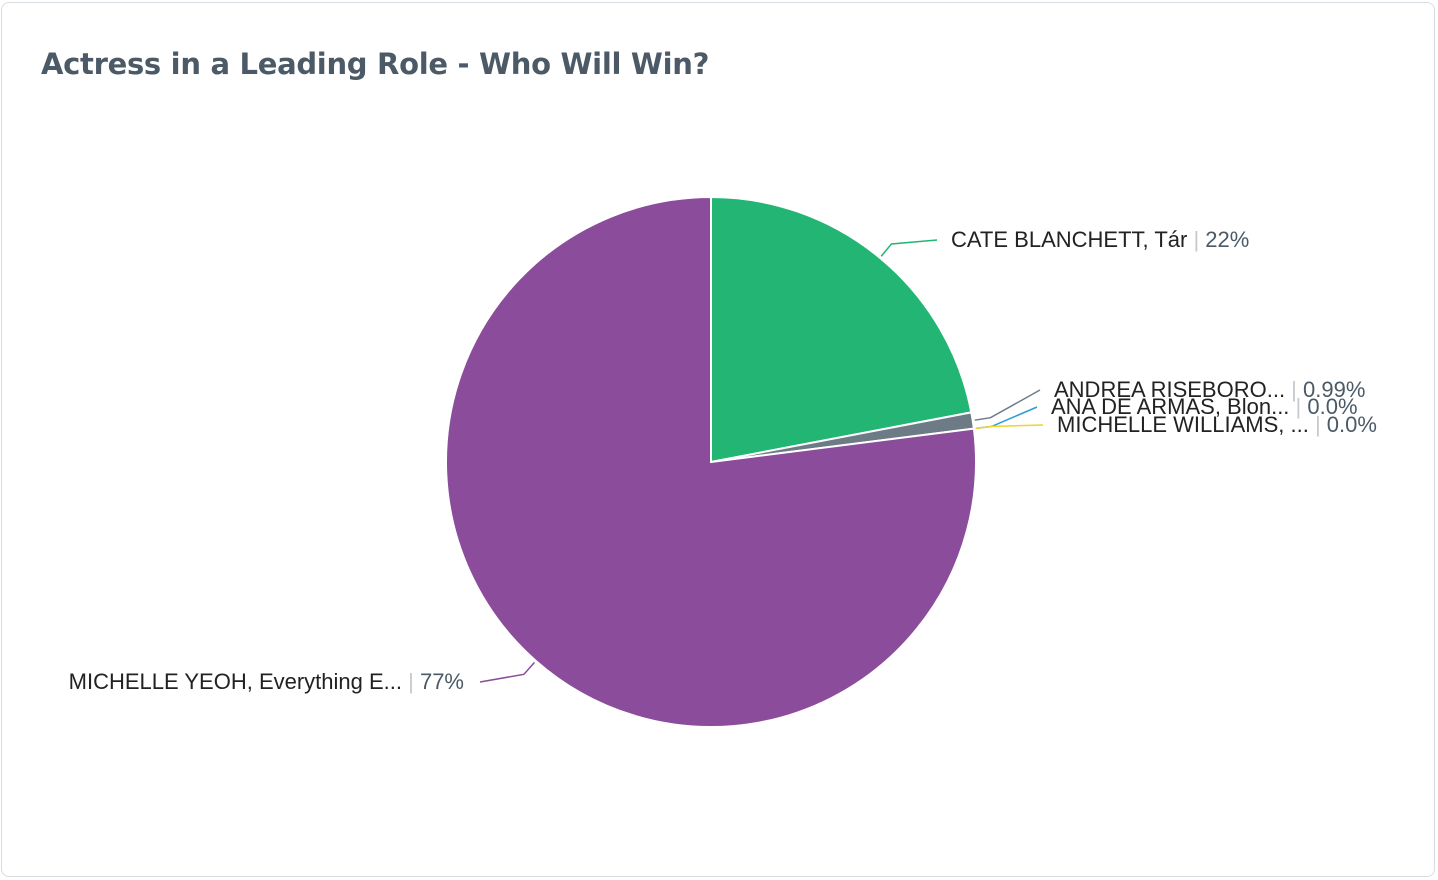  Describe the element at coordinates (1009, 427) in the screenshot. I see `leader-line-michelle-williams` at that location.